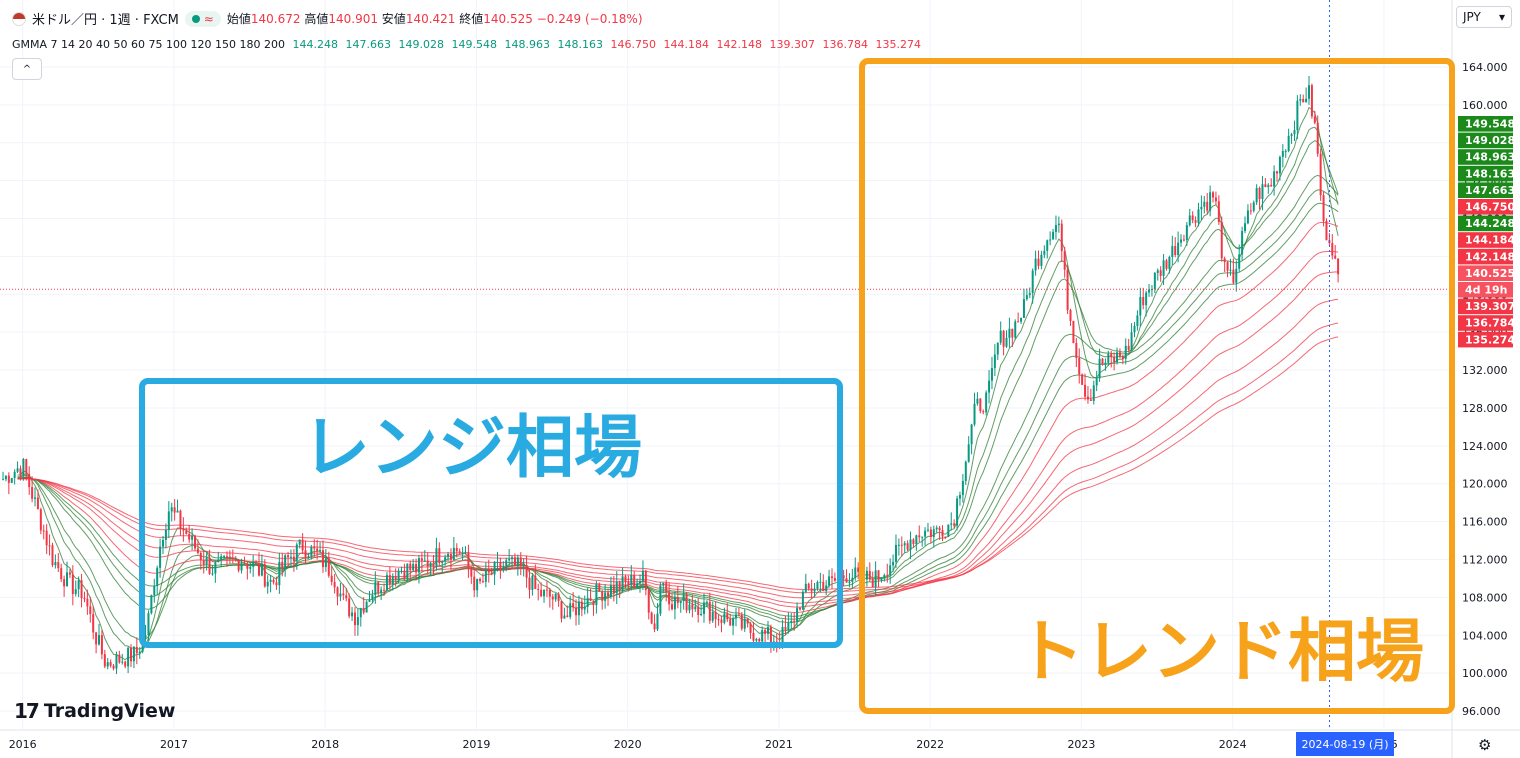 The height and width of the screenshot is (758, 1520). Describe the element at coordinates (315, 44) in the screenshot. I see `gmma-short-value: 144.248` at that location.